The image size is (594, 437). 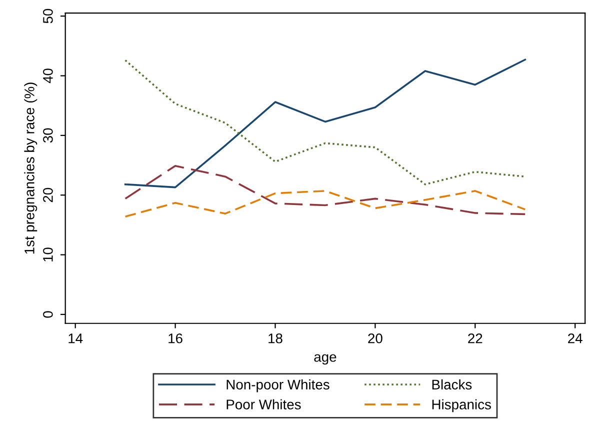 I want to click on x-tick-label: 16, so click(x=175, y=338).